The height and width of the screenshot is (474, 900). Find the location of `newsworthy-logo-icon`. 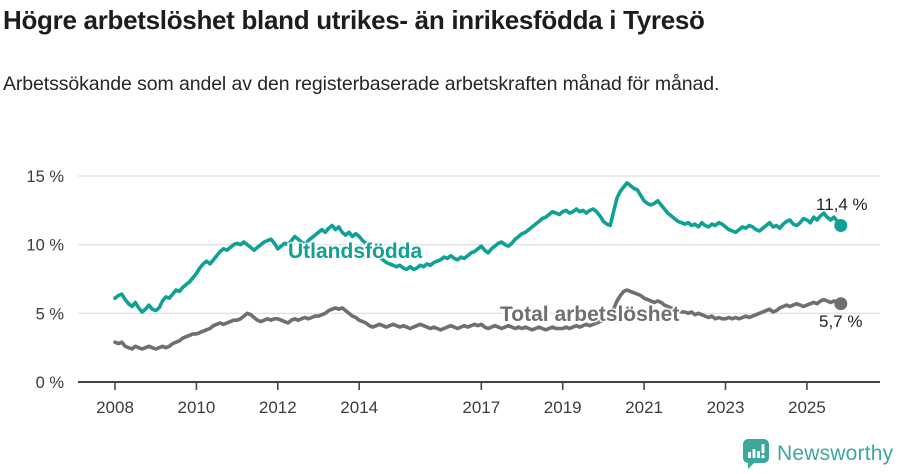

newsworthy-logo-icon is located at coordinates (756, 454).